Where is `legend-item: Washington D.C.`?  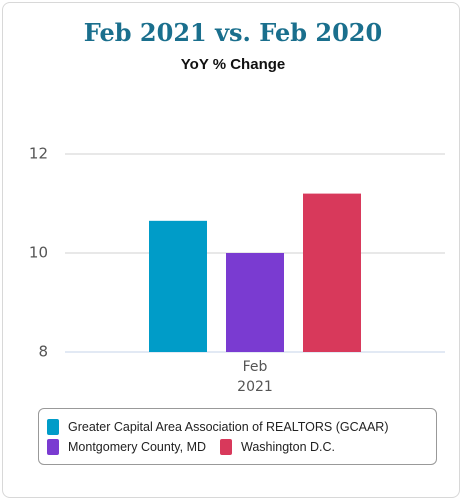 legend-item: Washington D.C. is located at coordinates (278, 446).